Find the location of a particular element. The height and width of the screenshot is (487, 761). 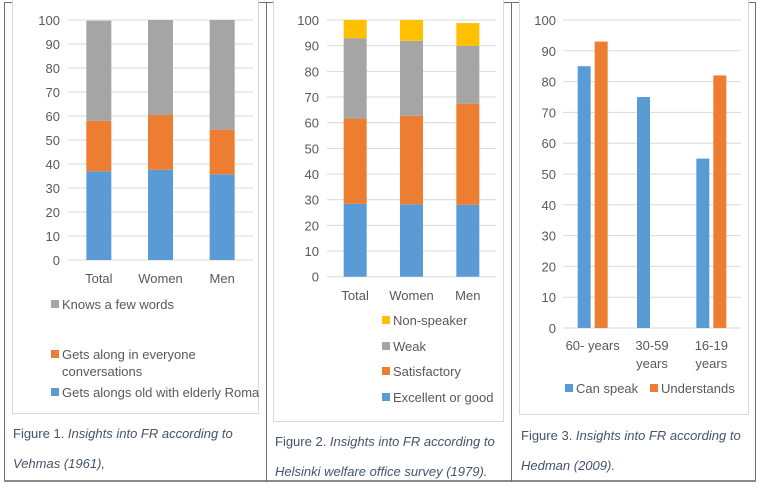

legend-label: Weak is located at coordinates (409, 346).